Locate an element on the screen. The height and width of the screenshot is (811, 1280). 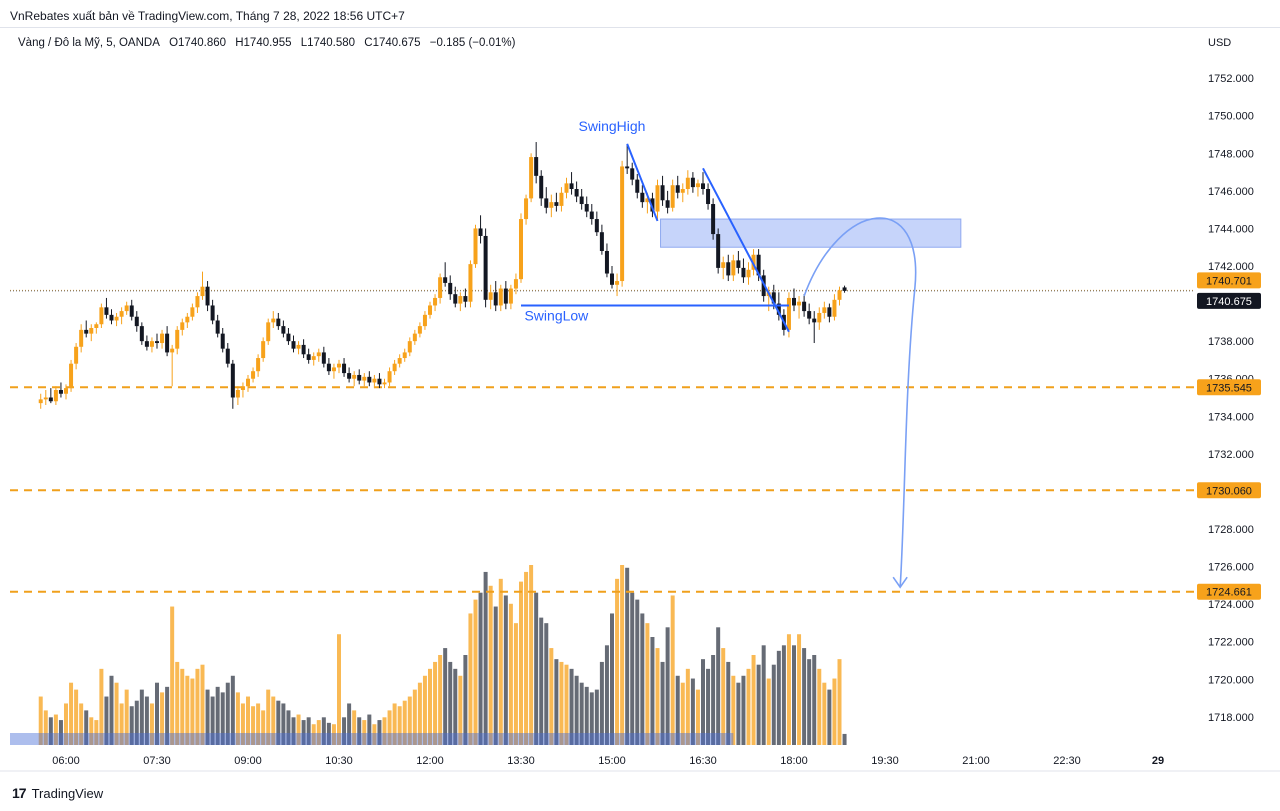
footer-brand: 17 TradingView is located at coordinates (57, 793).